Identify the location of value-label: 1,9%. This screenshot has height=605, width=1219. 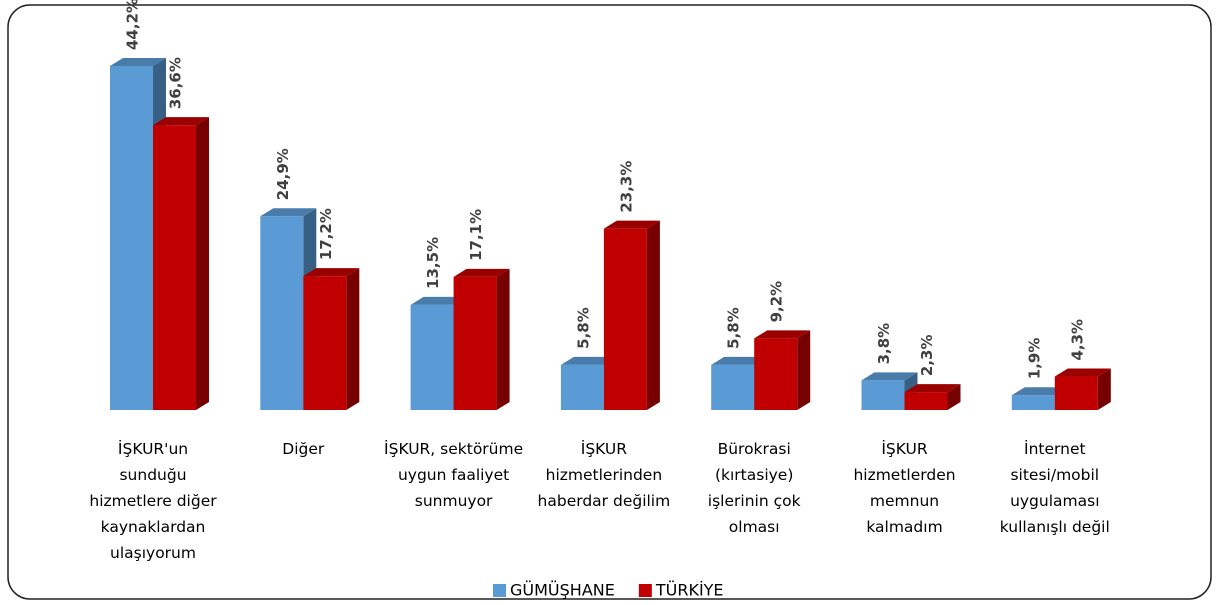
(1034, 359).